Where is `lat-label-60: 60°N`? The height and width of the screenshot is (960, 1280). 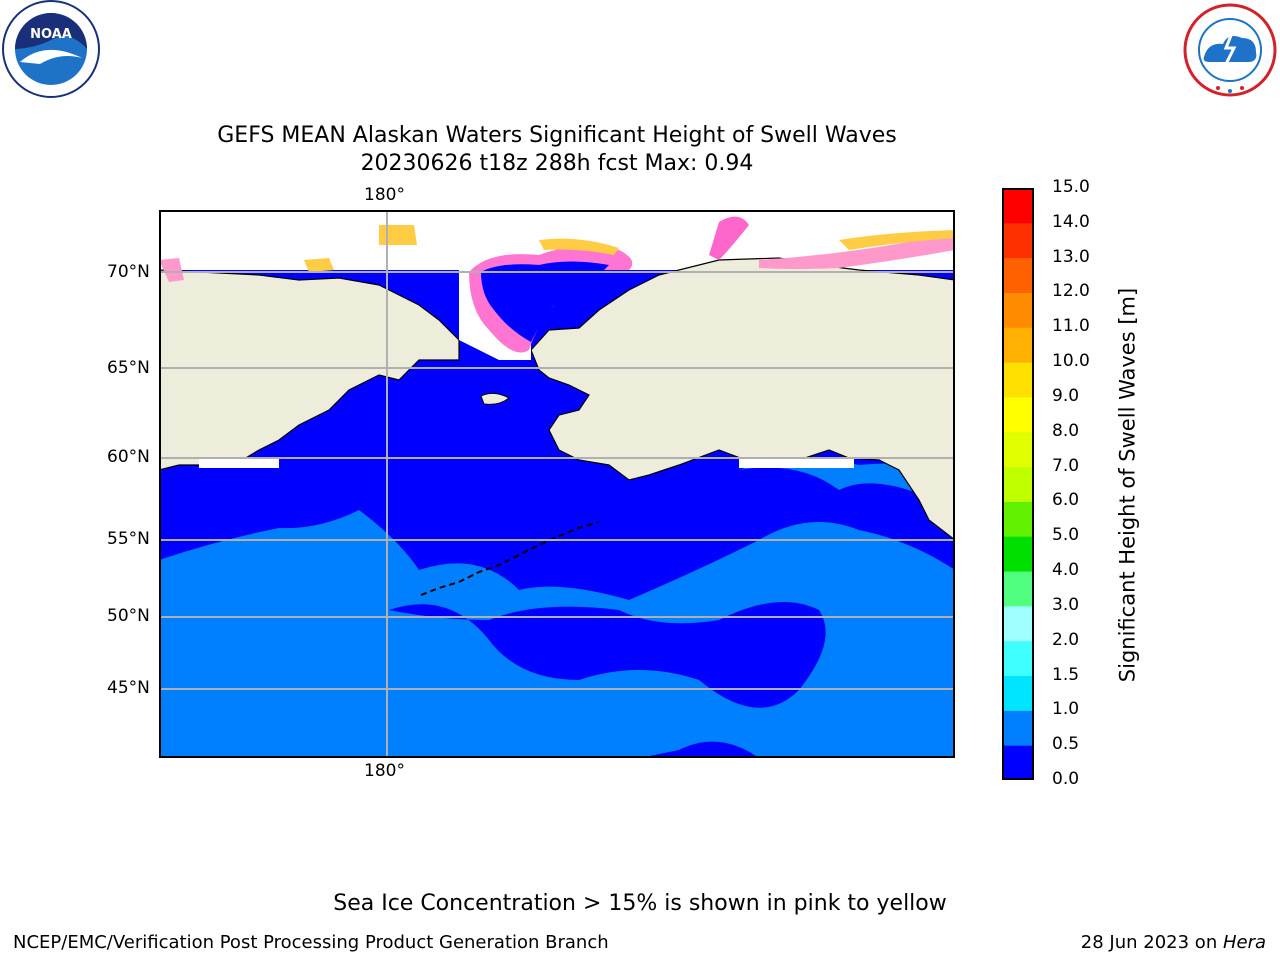 lat-label-60: 60°N is located at coordinates (128, 457).